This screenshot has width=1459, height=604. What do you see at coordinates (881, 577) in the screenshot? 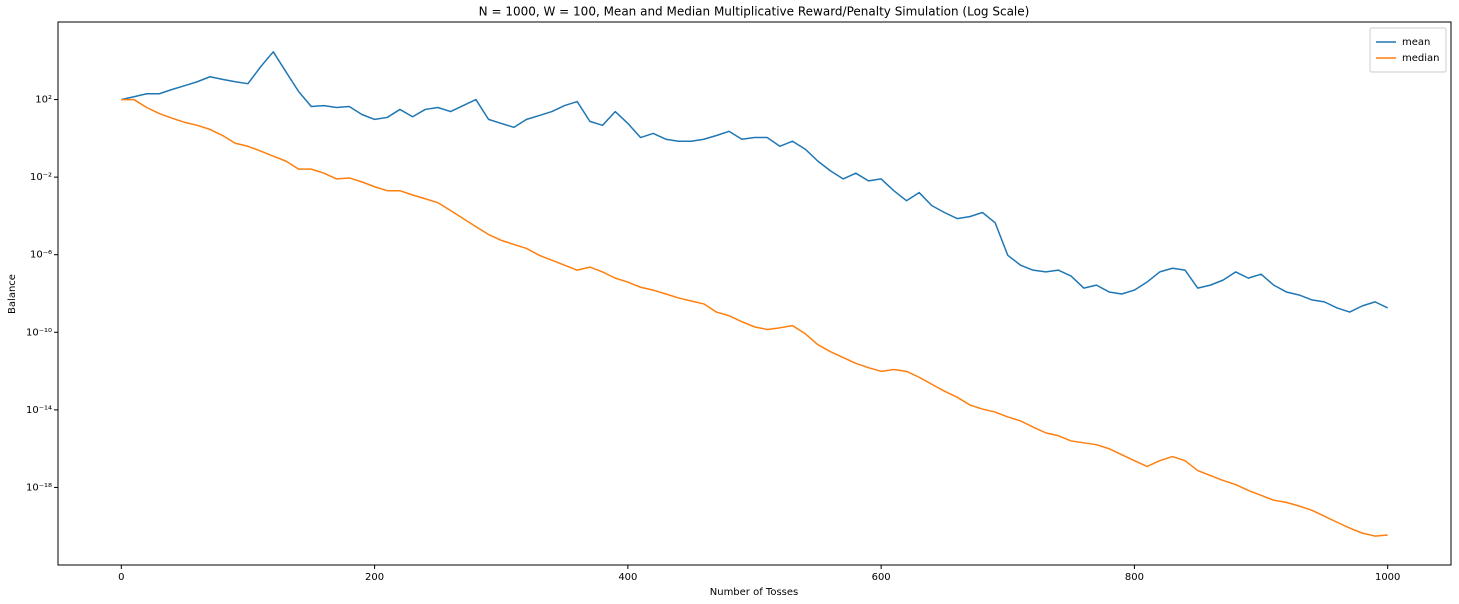
I see `x-tick-label: 600` at bounding box center [881, 577].